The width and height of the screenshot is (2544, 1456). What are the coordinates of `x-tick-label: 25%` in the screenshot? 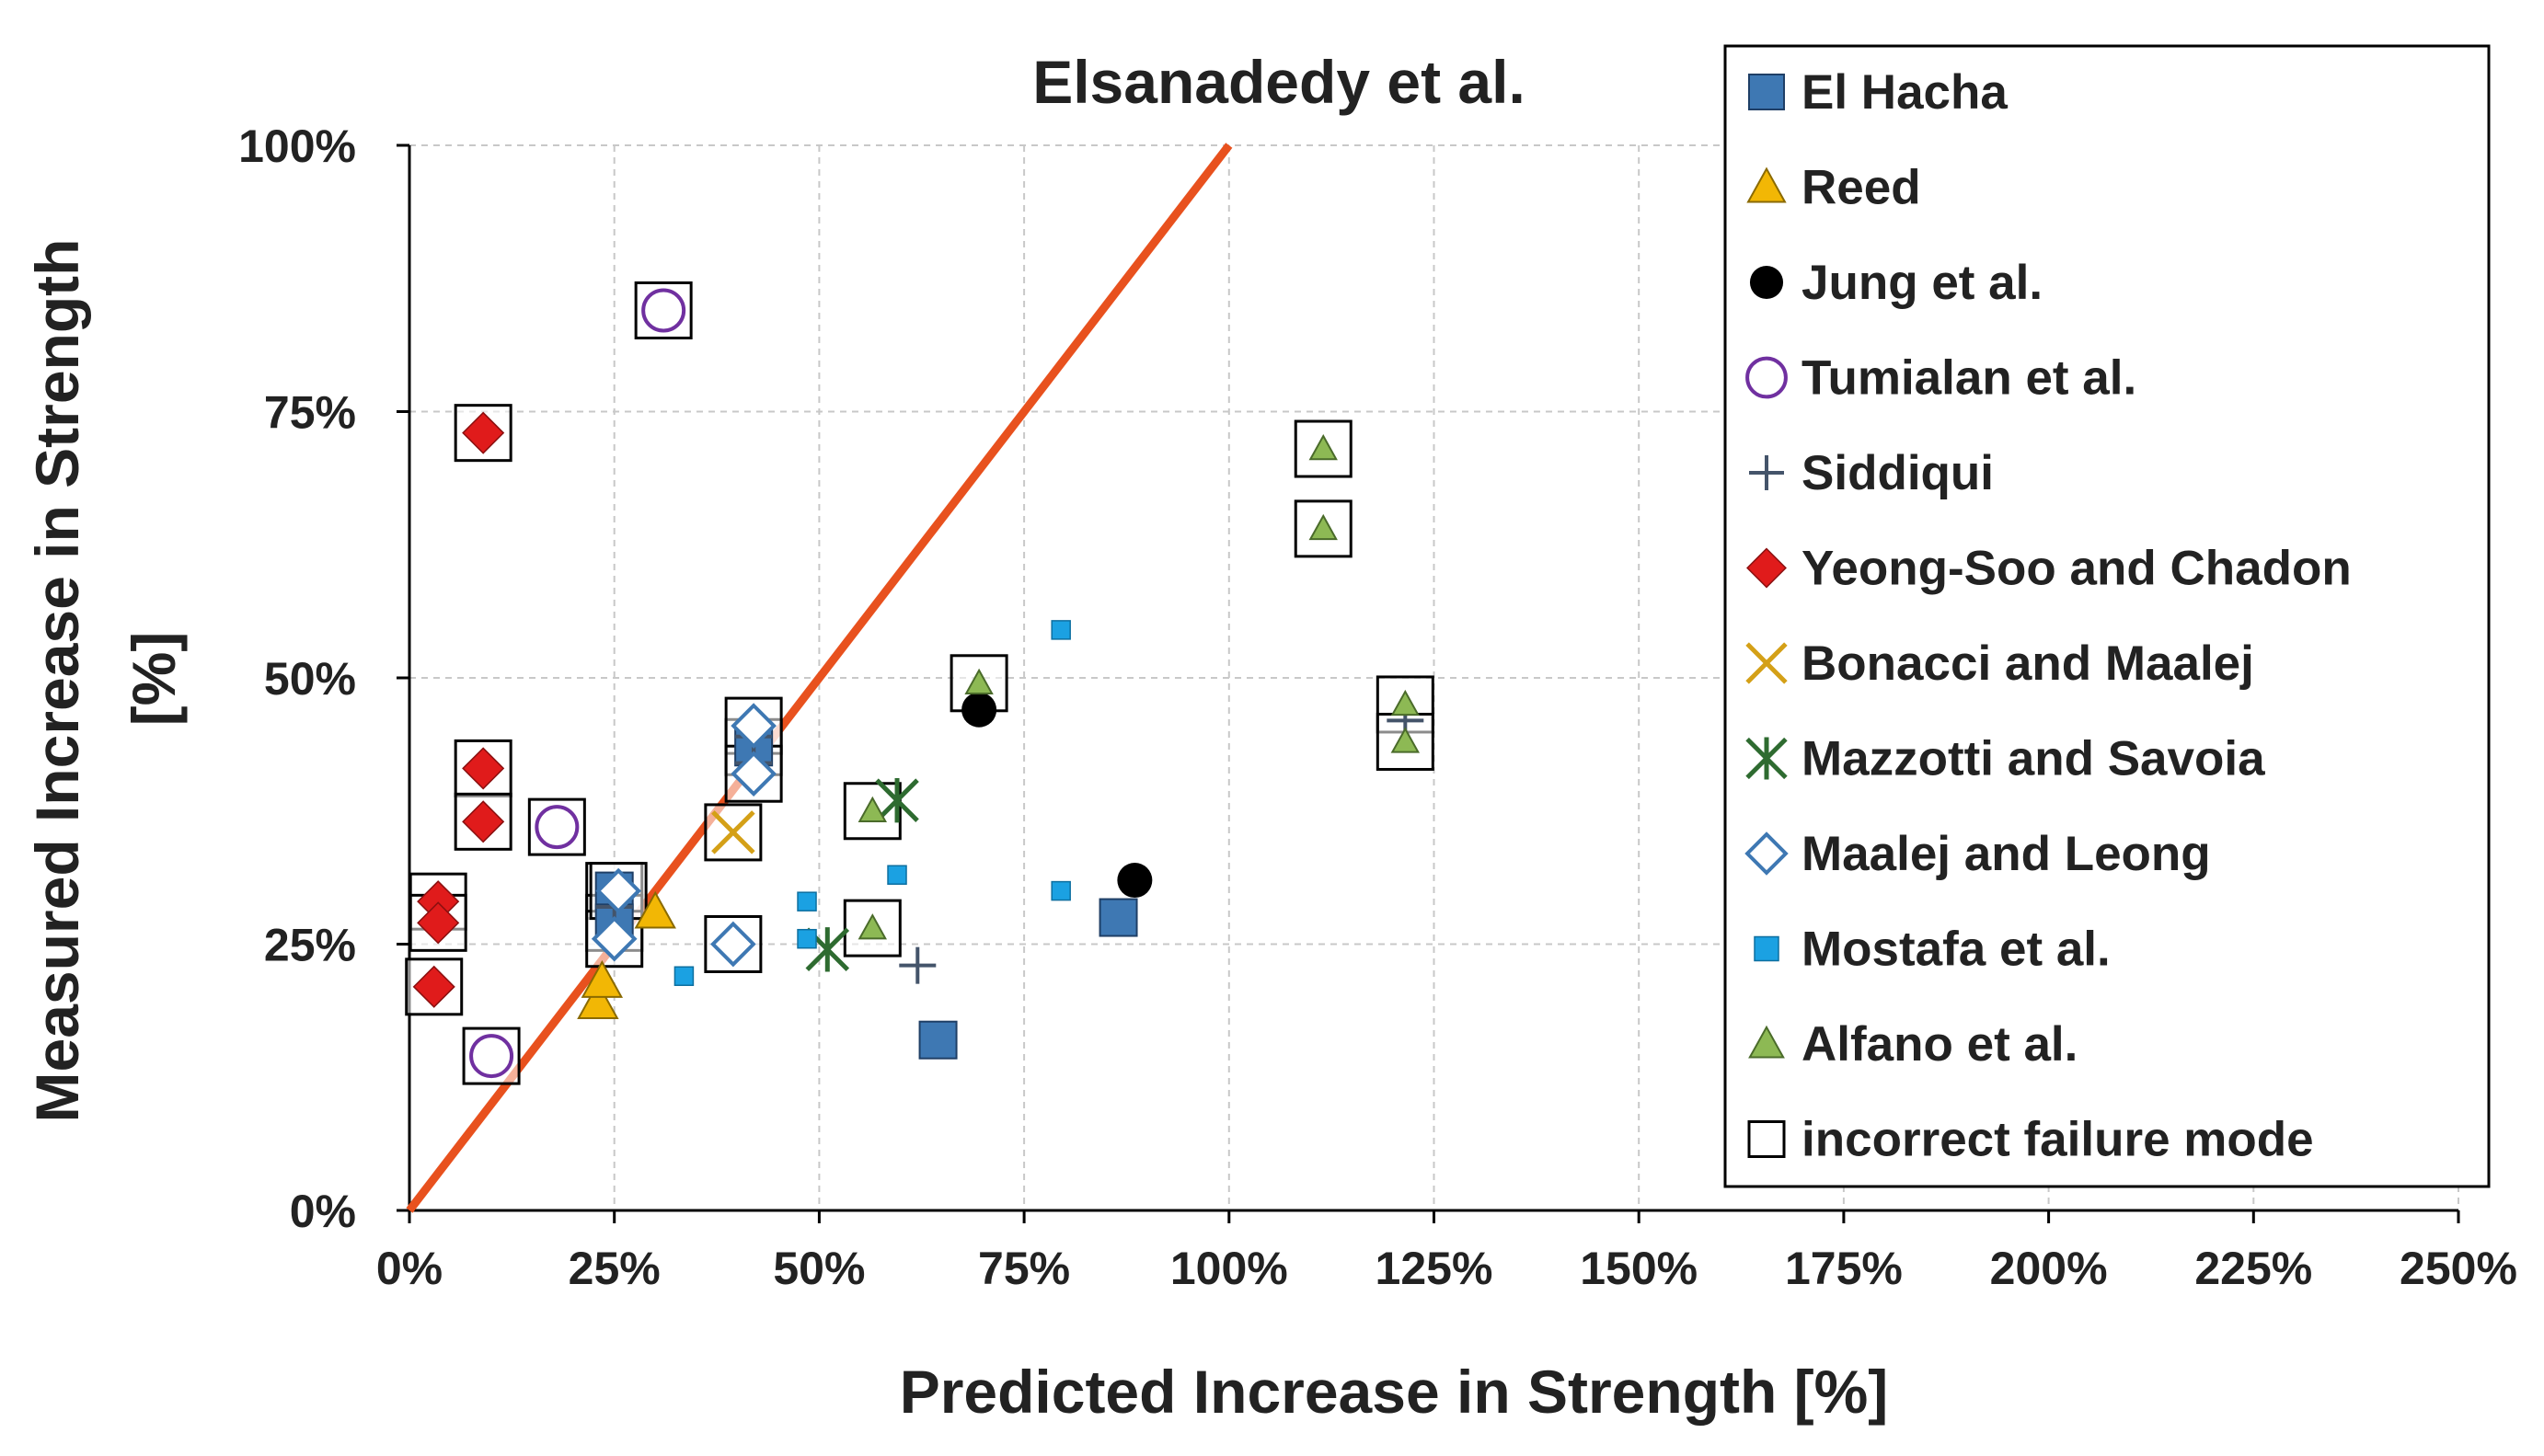 It's located at (615, 1268).